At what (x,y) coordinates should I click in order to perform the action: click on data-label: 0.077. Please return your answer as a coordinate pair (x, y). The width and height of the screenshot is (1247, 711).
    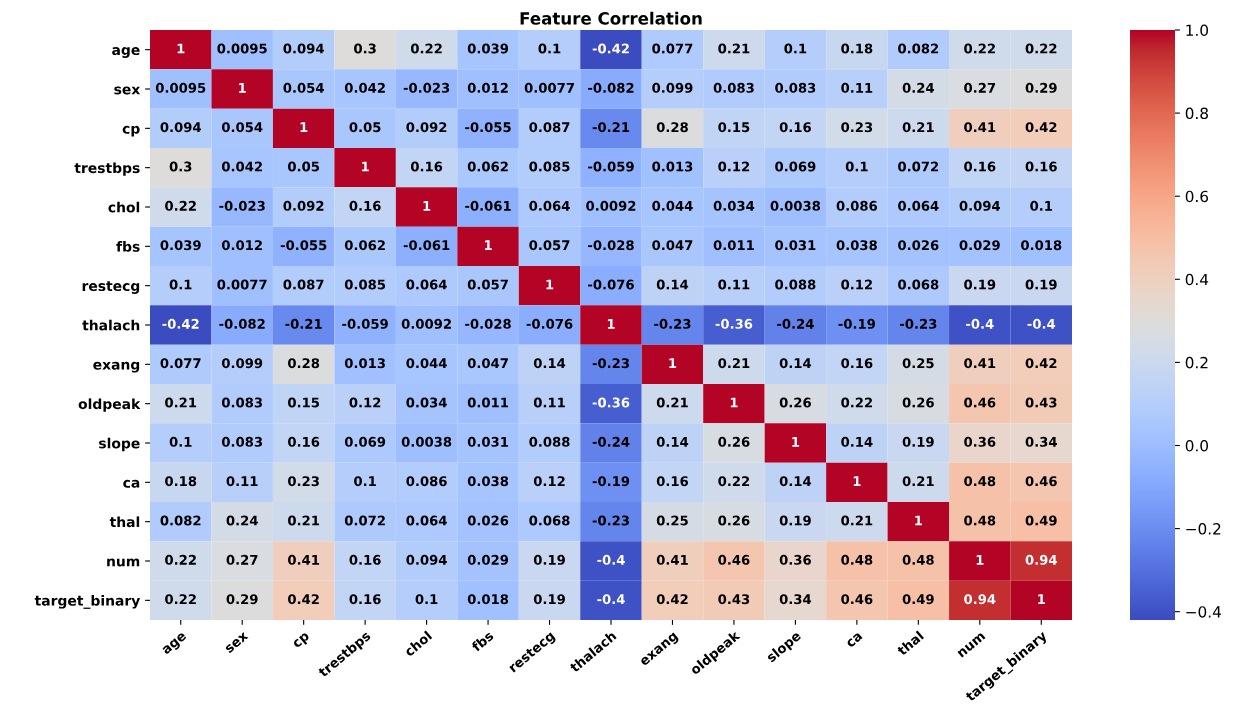
    Looking at the image, I should click on (672, 48).